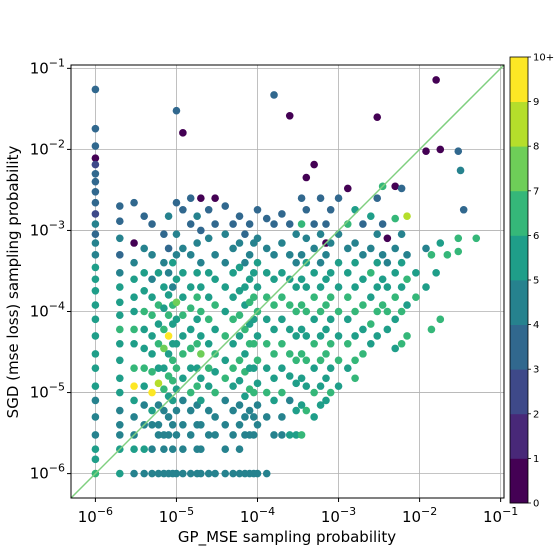 This screenshot has width=560, height=560. Describe the element at coordinates (287, 537) in the screenshot. I see `x-axis-label: GP_MSE sampling probability` at that location.